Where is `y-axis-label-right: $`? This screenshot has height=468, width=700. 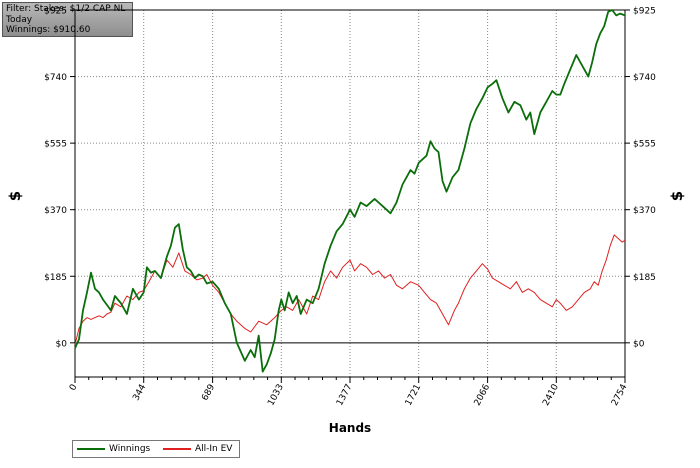
y-axis-label-right: $ is located at coordinates (677, 196).